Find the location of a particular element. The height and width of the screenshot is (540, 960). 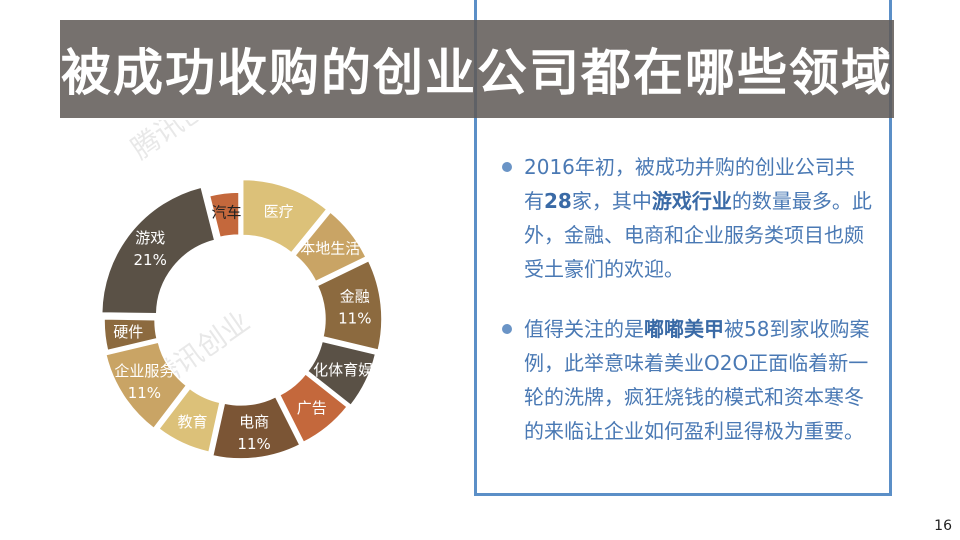

slice-category-label: 金融 is located at coordinates (355, 297).